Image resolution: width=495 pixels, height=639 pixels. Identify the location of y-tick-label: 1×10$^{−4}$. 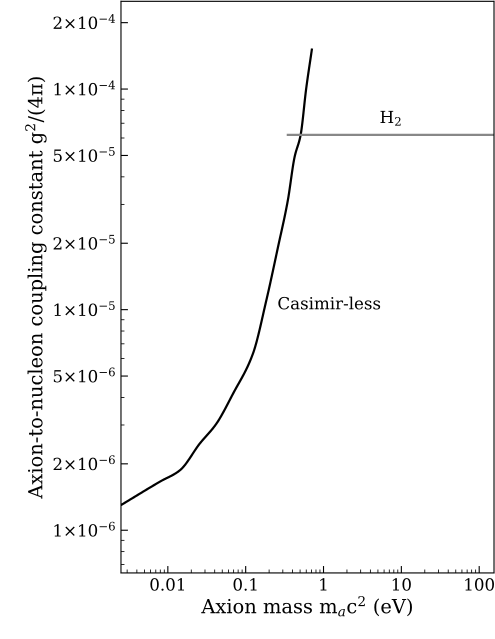
(84, 88).